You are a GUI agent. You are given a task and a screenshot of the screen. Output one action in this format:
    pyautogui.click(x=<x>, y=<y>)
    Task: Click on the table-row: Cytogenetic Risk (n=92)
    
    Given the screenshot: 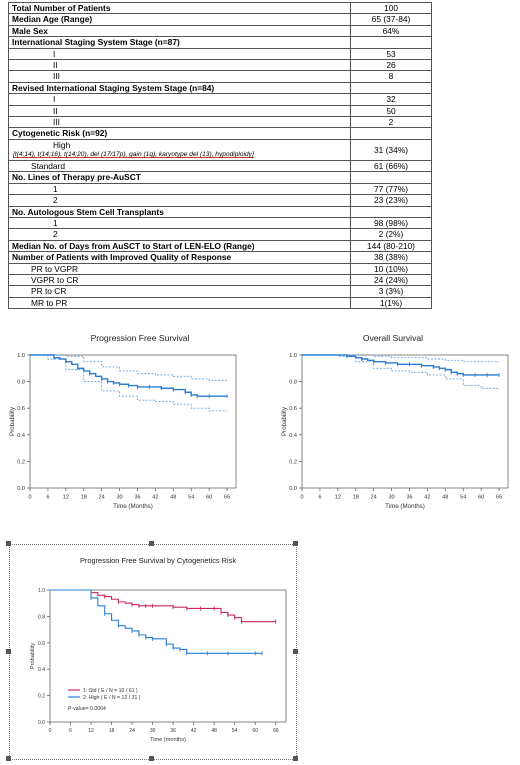 What is the action you would take?
    pyautogui.click(x=220, y=133)
    